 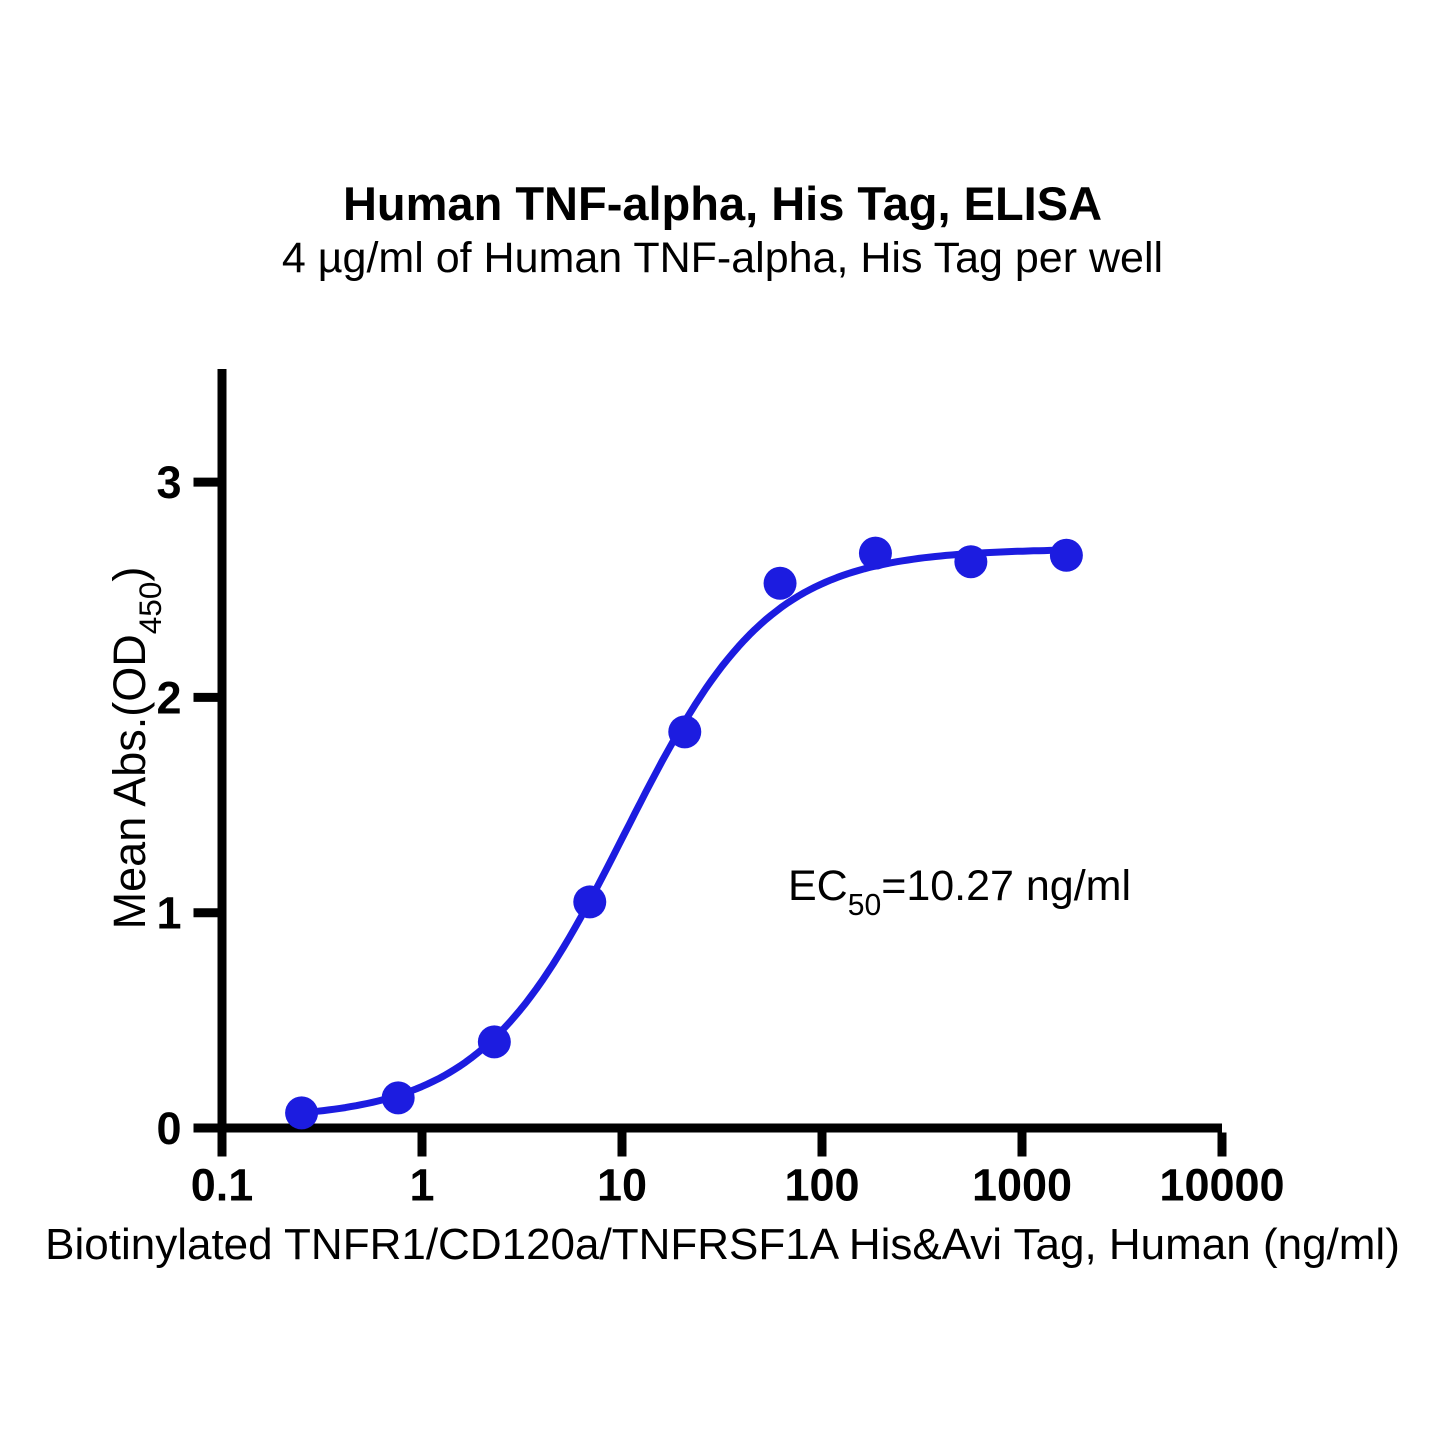 I want to click on x-tick-label: 10000, so click(x=1221, y=1185).